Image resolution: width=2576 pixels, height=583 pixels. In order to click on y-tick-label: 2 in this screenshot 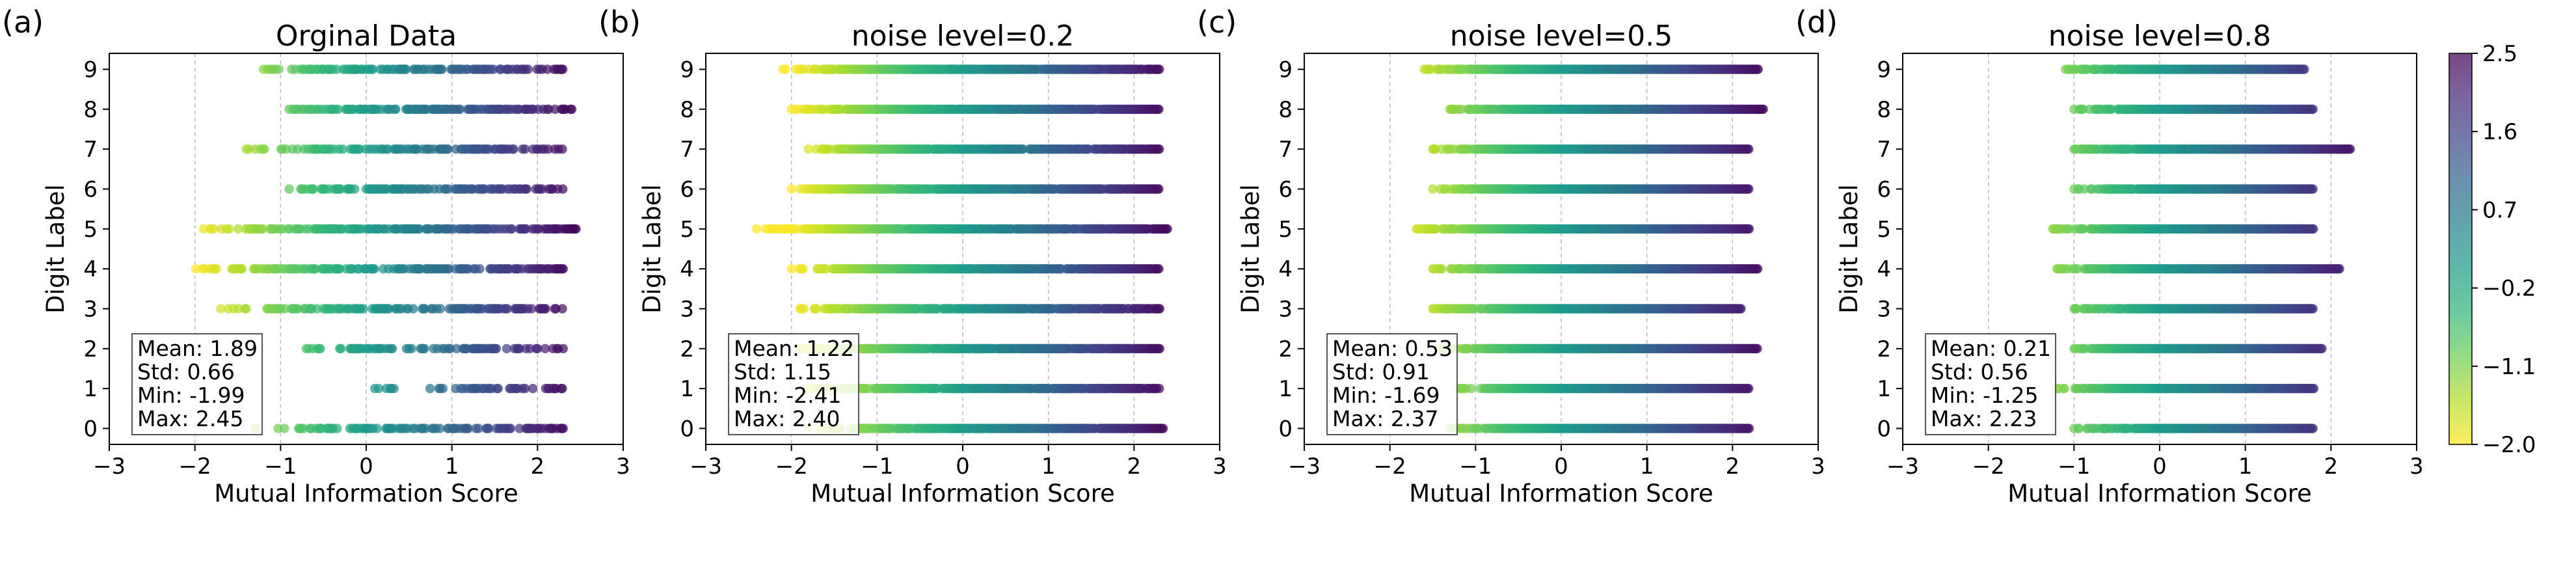, I will do `click(687, 349)`.